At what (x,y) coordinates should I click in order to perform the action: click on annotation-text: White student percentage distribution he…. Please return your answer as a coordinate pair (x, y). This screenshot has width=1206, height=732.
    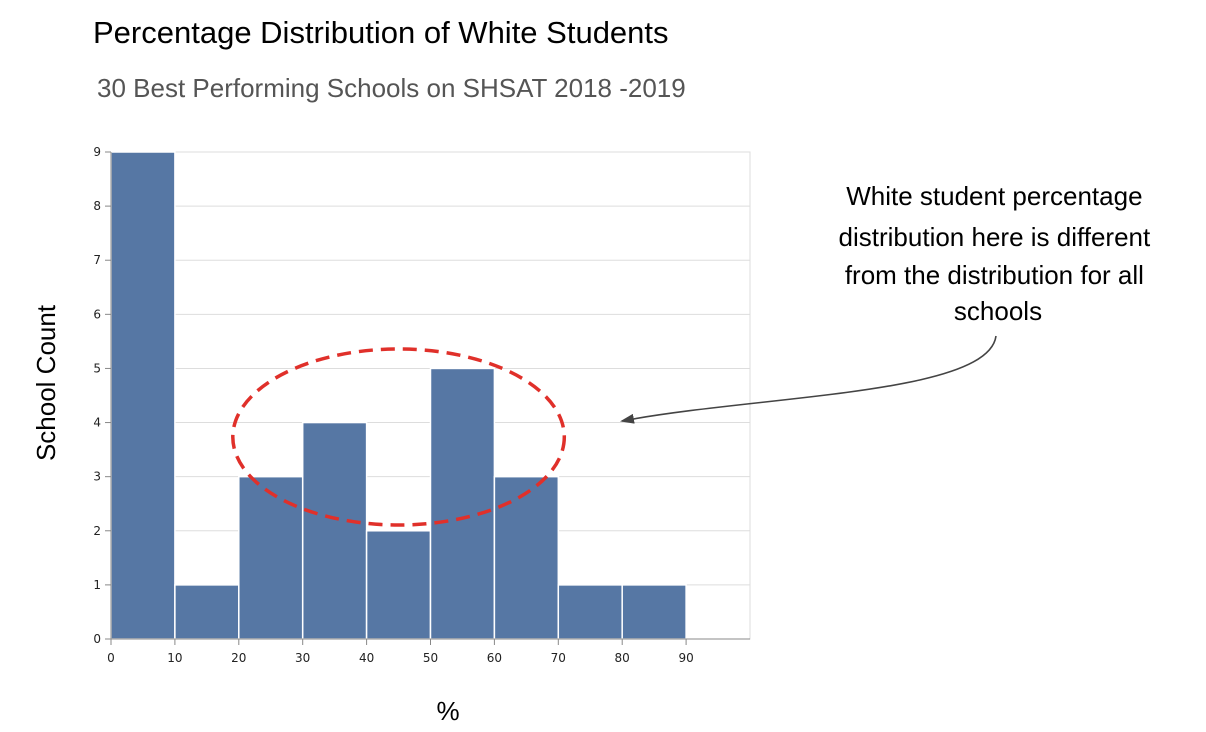
    Looking at the image, I should click on (998, 253).